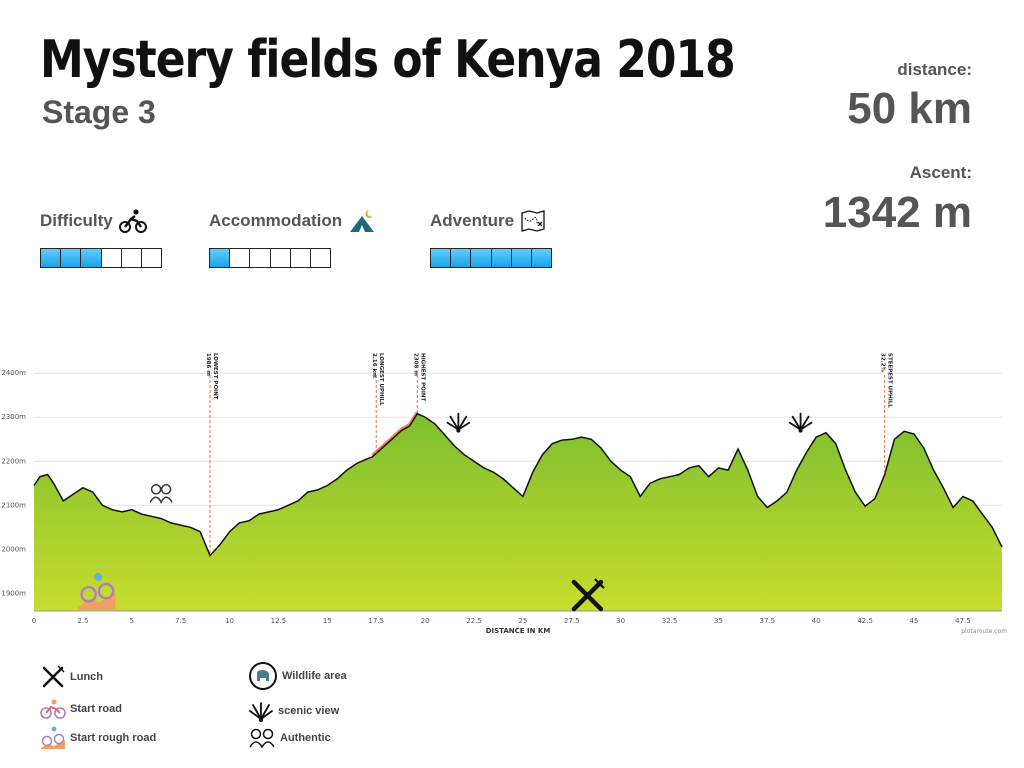  Describe the element at coordinates (53, 709) in the screenshot. I see `start-road-icon` at that location.